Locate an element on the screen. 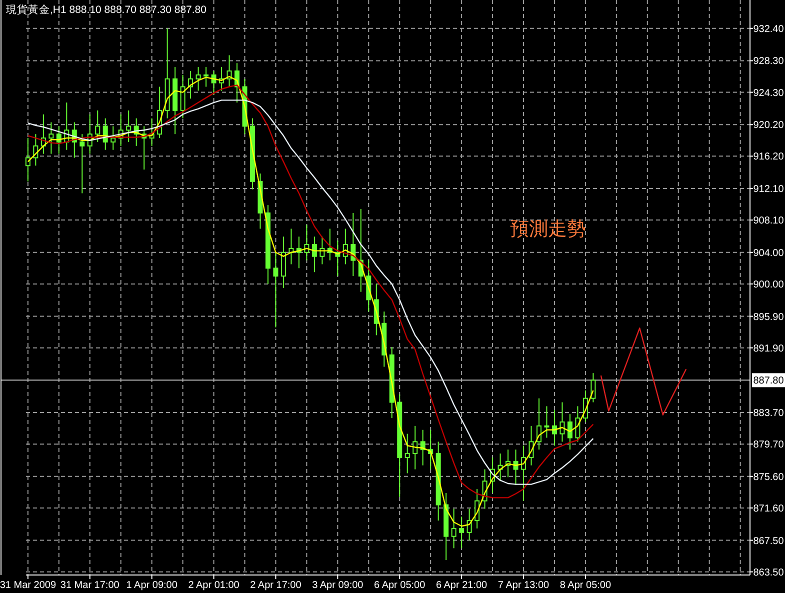 The width and height of the screenshot is (785, 593). y-tick-label: 908.10 is located at coordinates (768, 221).